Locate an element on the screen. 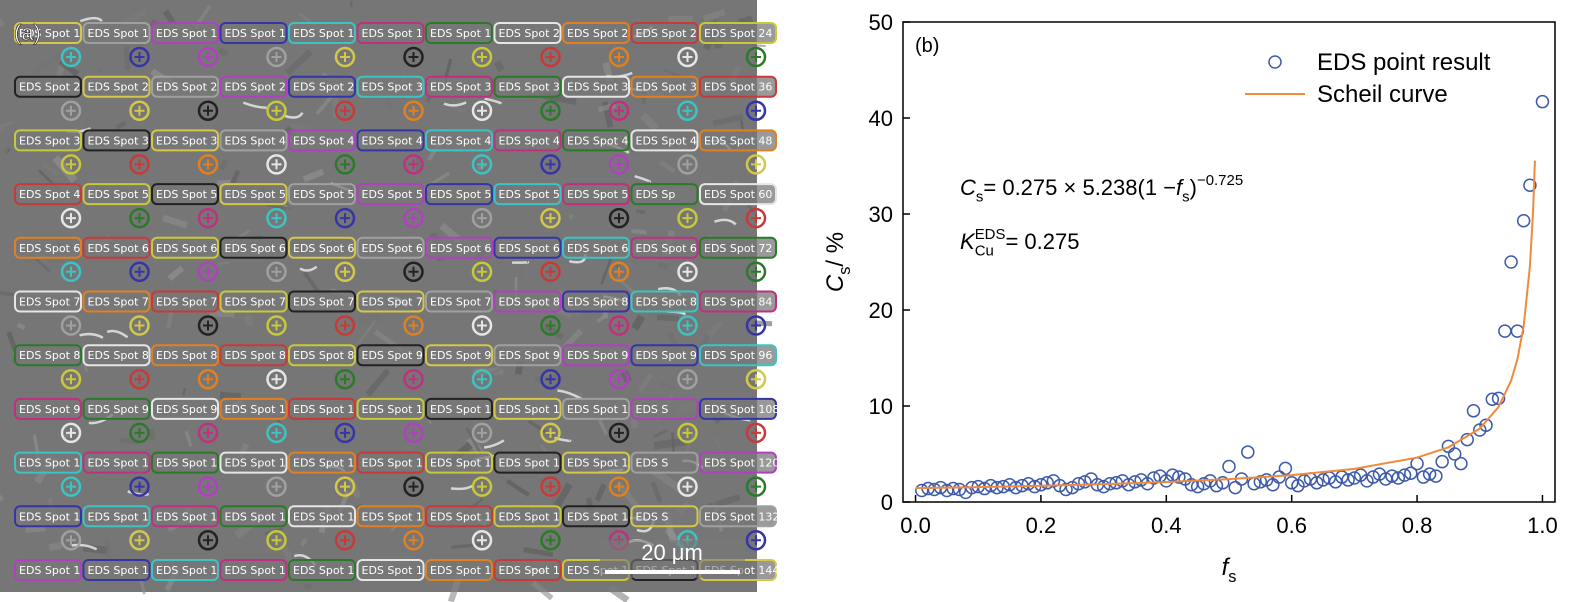 This screenshot has height=602, width=1591. text-part: −0.725 is located at coordinates (1220, 180).